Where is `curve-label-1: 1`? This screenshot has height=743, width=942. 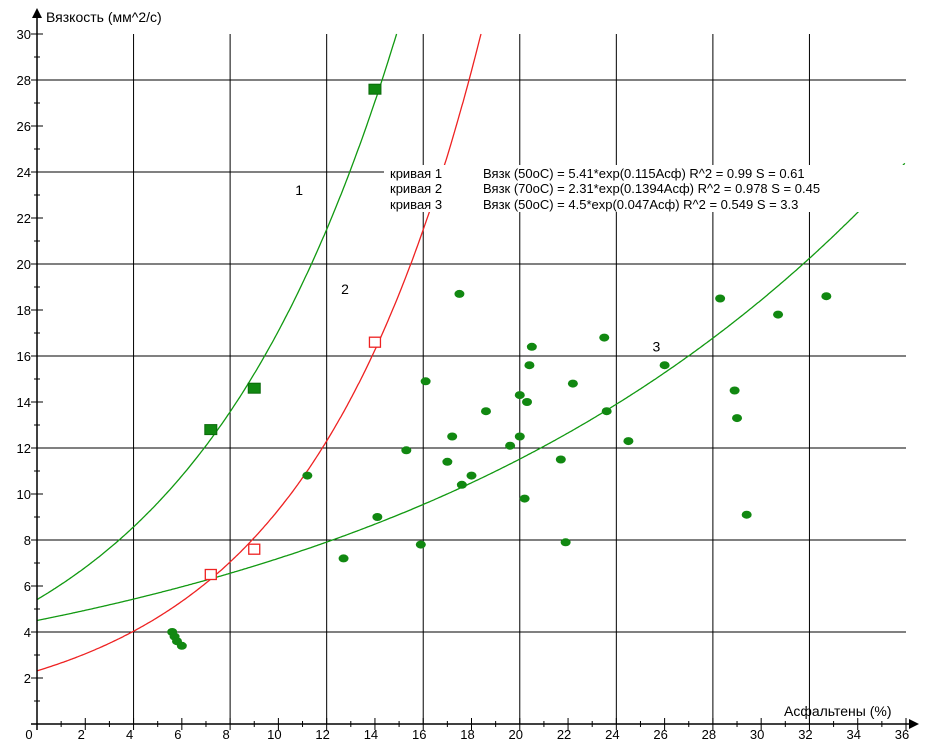 curve-label-1: 1 is located at coordinates (299, 190).